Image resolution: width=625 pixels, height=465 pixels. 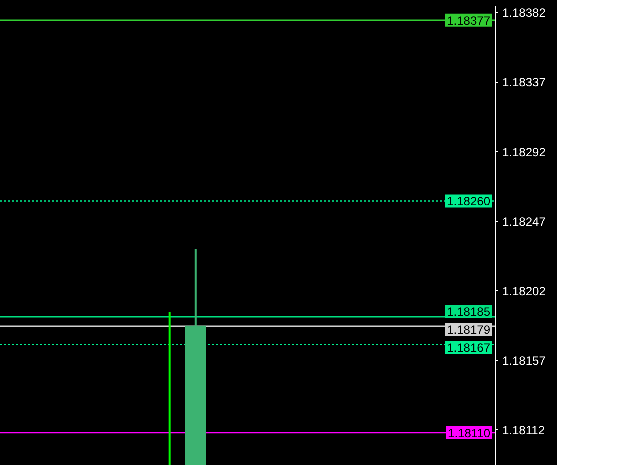 What do you see at coordinates (524, 291) in the screenshot?
I see `y-tick-label: 1.18202` at bounding box center [524, 291].